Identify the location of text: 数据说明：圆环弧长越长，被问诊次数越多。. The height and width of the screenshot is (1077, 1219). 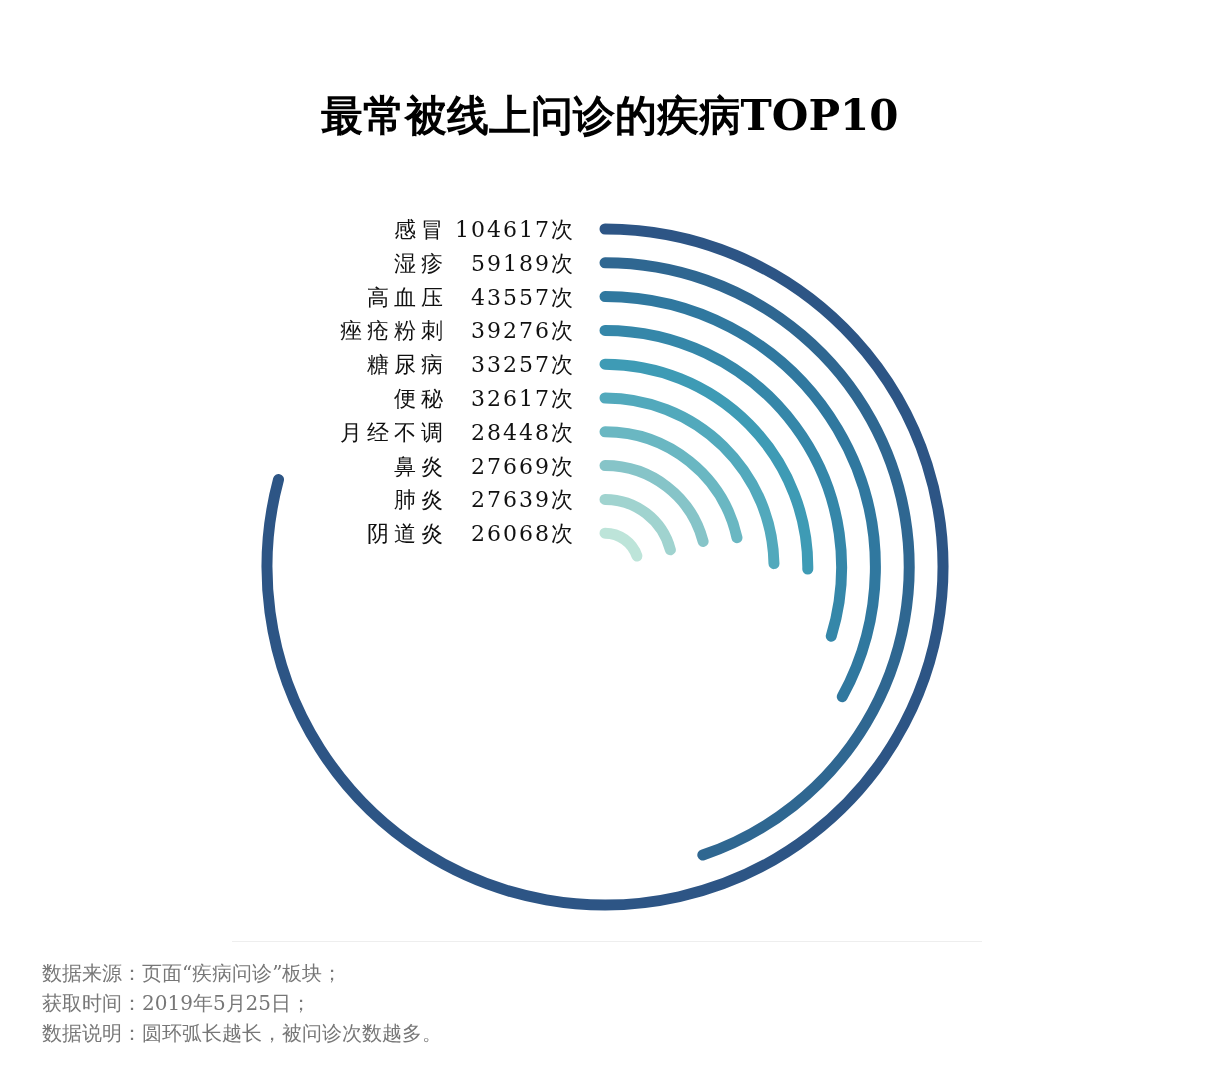
(242, 1033).